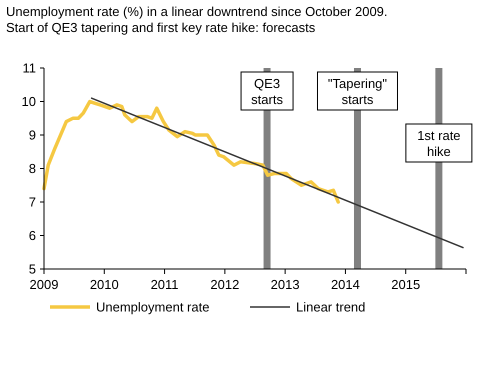 Image resolution: width=500 pixels, height=384 pixels. I want to click on ref-line-label: 1st rate hike, so click(439, 143).